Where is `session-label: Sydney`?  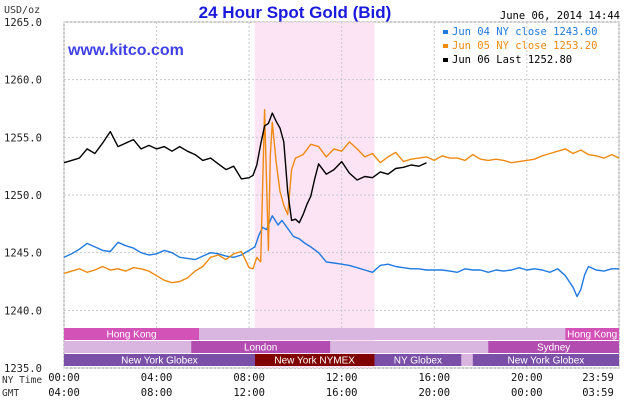 session-label: Sydney is located at coordinates (553, 348).